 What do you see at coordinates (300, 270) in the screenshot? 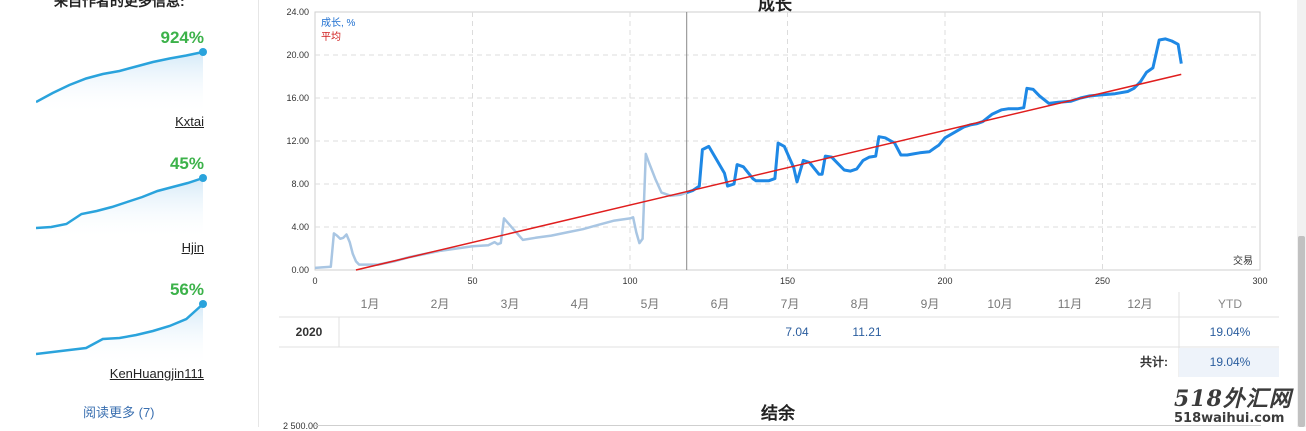
I see `y-tick-label: 0.00` at bounding box center [300, 270].